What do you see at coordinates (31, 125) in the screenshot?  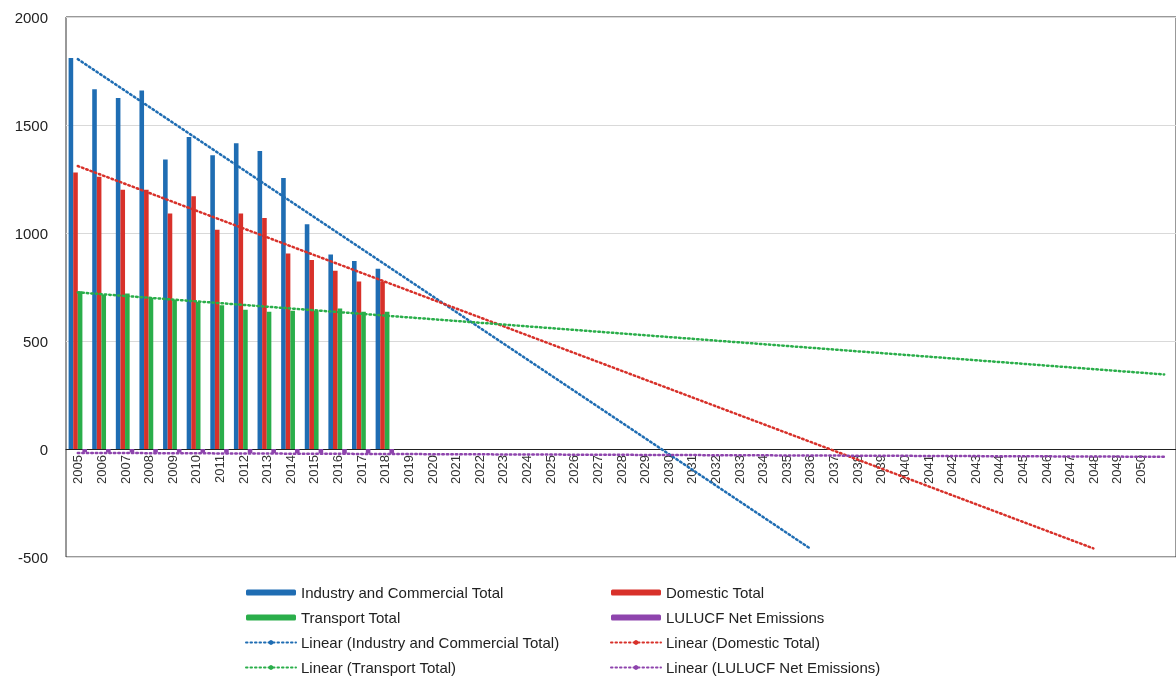 I see `y-tick-label: 1500` at bounding box center [31, 125].